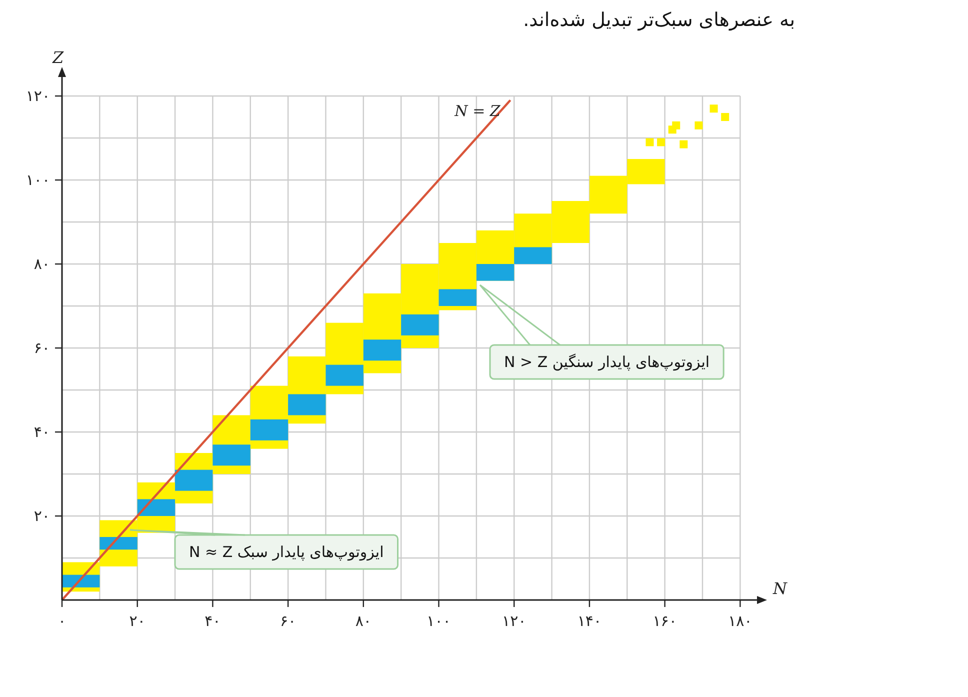 This screenshot has width=968, height=697. I want to click on x-tick-label: ۱۲۰, so click(514, 621).